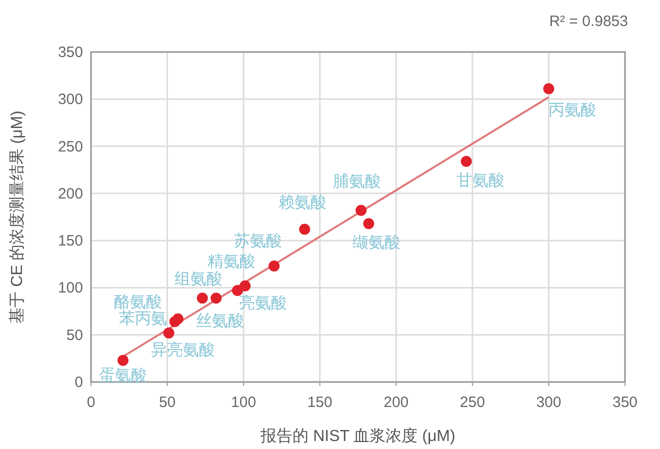 The image size is (660, 449). What do you see at coordinates (319, 402) in the screenshot?
I see `x-tick-label: 150` at bounding box center [319, 402].